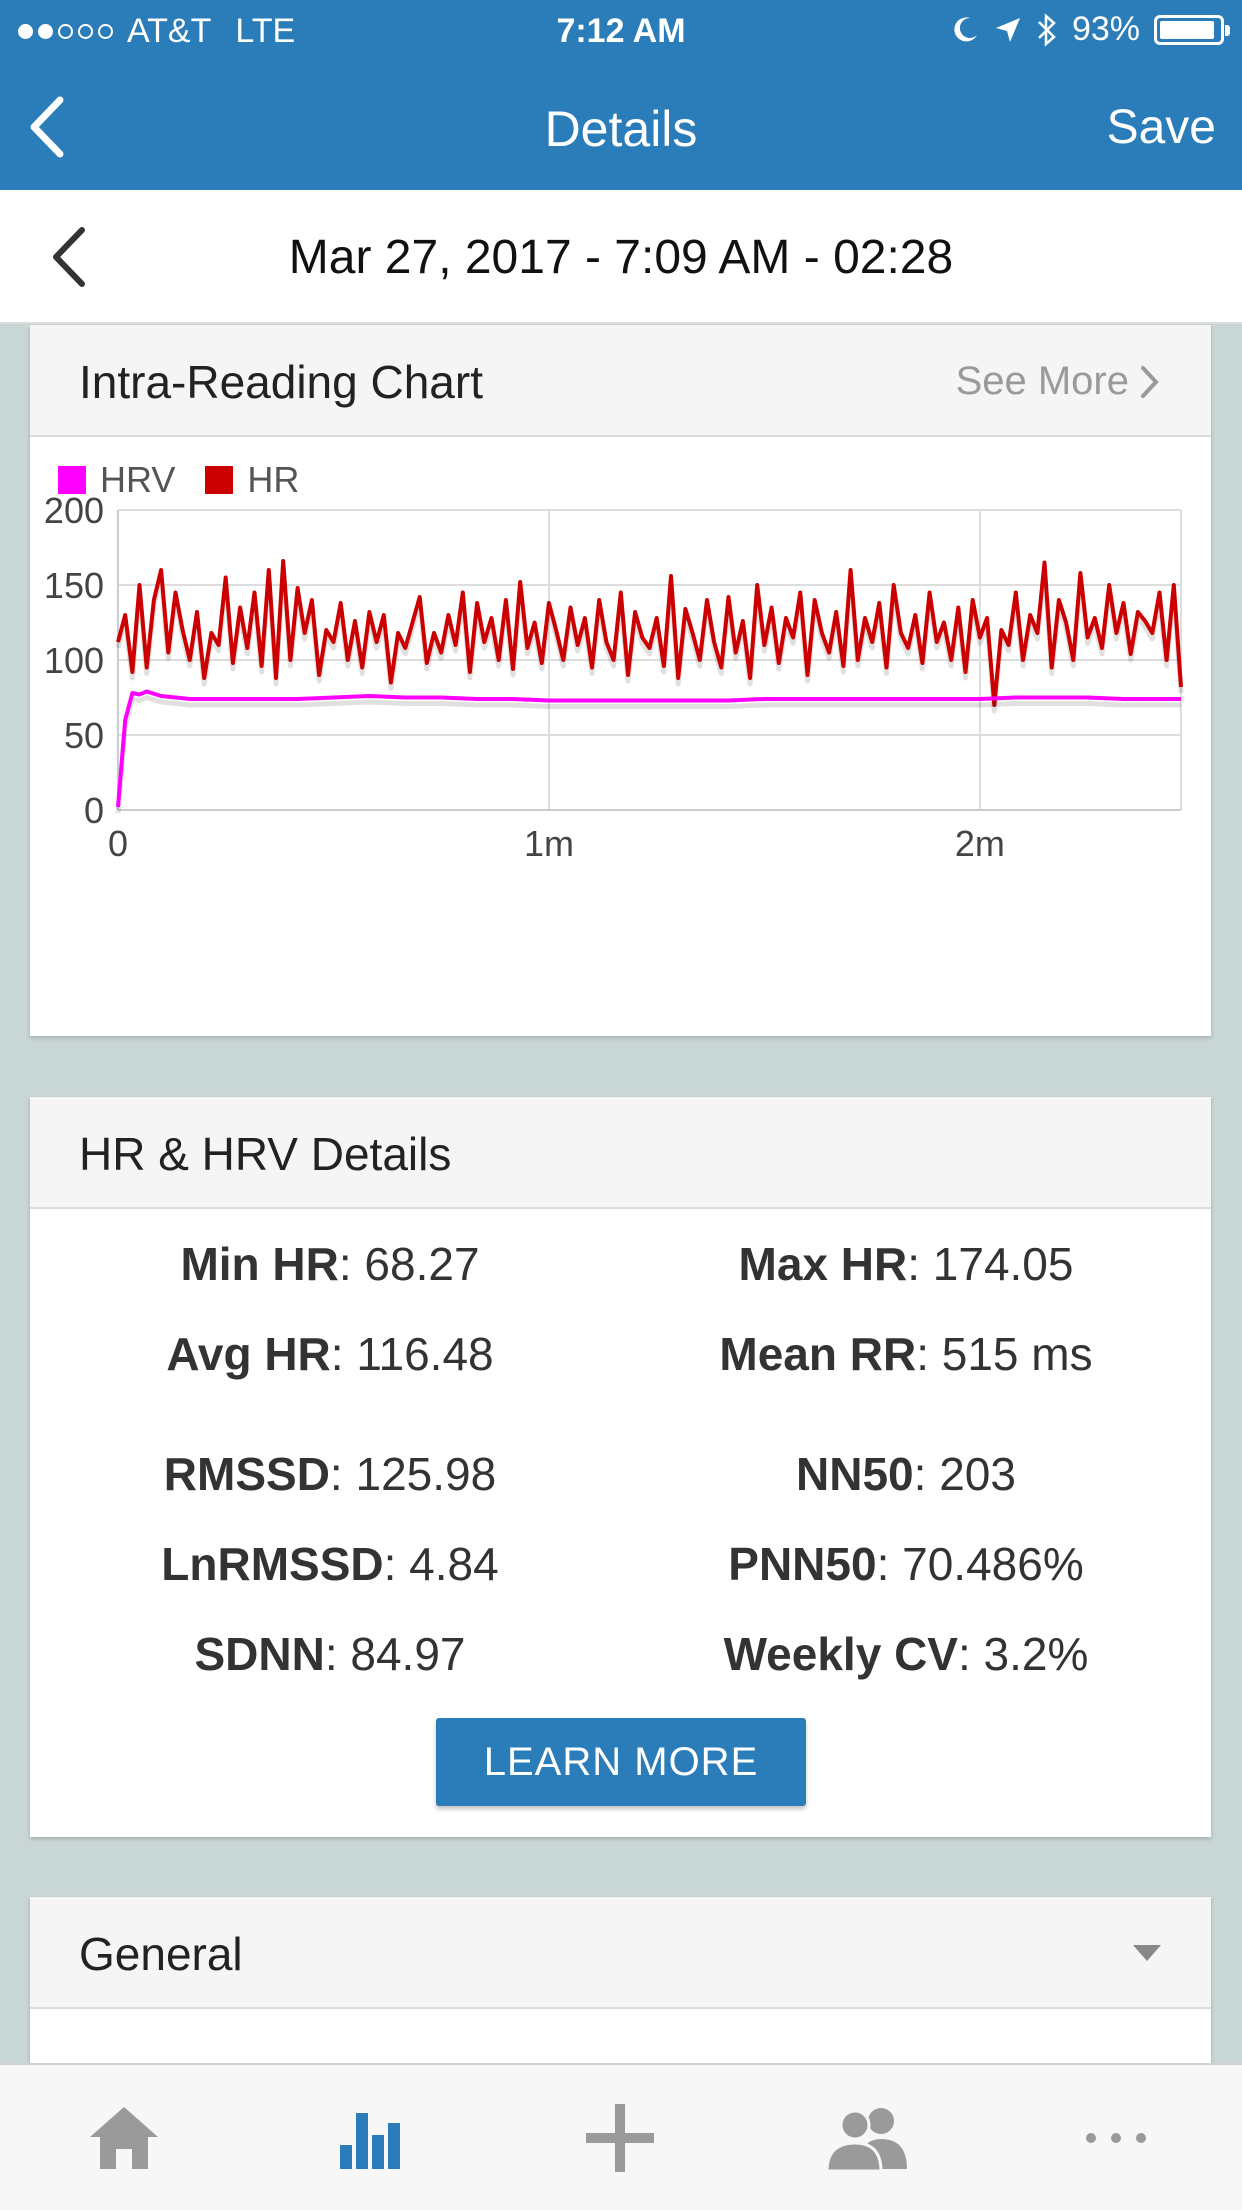  I want to click on location-icon, so click(1007, 29).